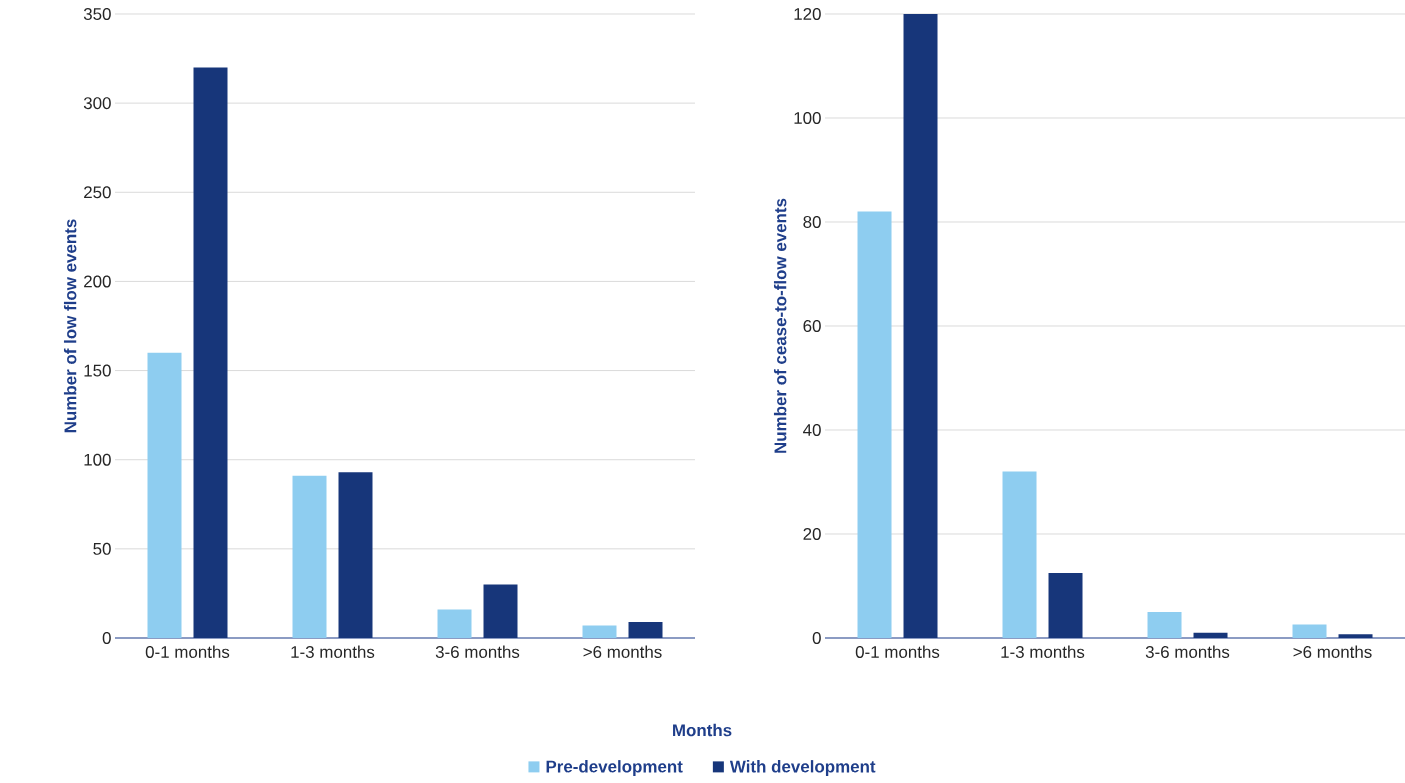 The image size is (1405, 783). Describe the element at coordinates (812, 430) in the screenshot. I see `y-tick-label: 40` at that location.